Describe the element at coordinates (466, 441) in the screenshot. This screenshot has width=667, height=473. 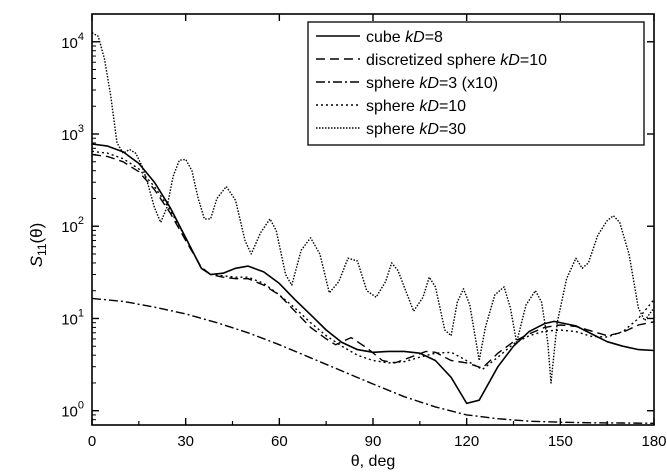
I see `x-tick-label: 120` at that location.